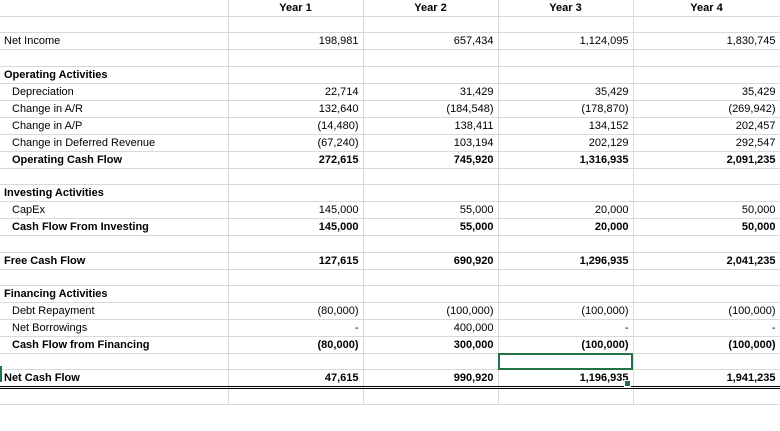  I want to click on free-cash-flow-y2: 690,920, so click(431, 261).